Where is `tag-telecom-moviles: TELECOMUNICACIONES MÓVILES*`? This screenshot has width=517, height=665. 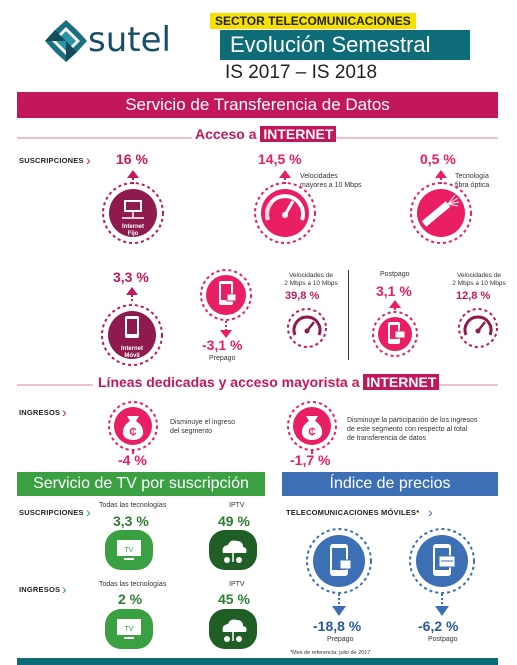 tag-telecom-moviles: TELECOMUNICACIONES MÓVILES* is located at coordinates (353, 512).